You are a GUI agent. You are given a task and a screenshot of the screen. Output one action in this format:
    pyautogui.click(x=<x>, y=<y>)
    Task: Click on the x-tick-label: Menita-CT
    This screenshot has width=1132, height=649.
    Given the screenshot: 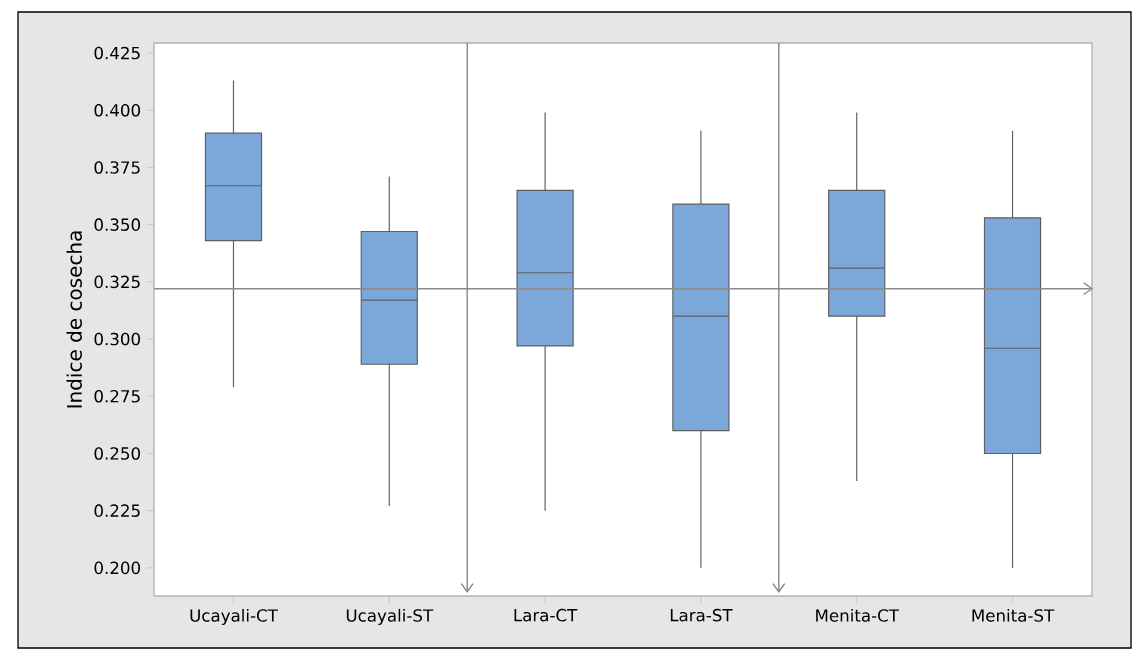 What is the action you would take?
    pyautogui.click(x=857, y=615)
    